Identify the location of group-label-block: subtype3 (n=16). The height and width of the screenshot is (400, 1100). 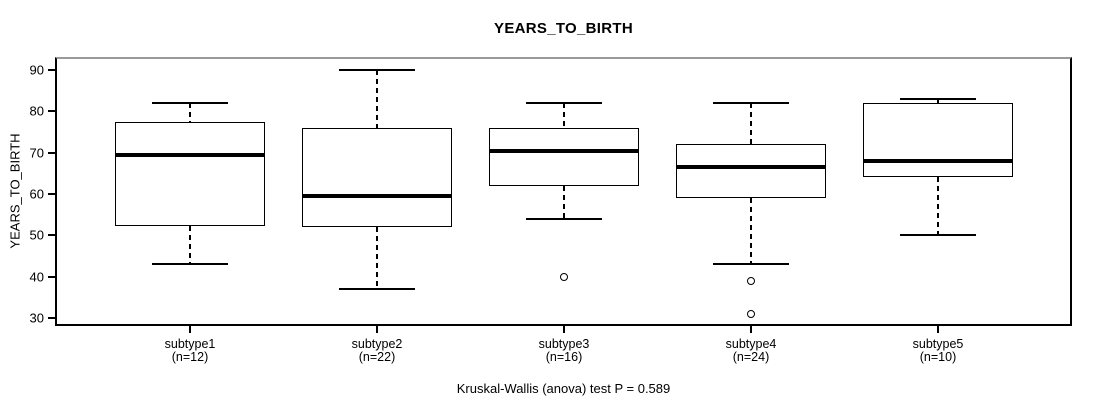
(564, 351).